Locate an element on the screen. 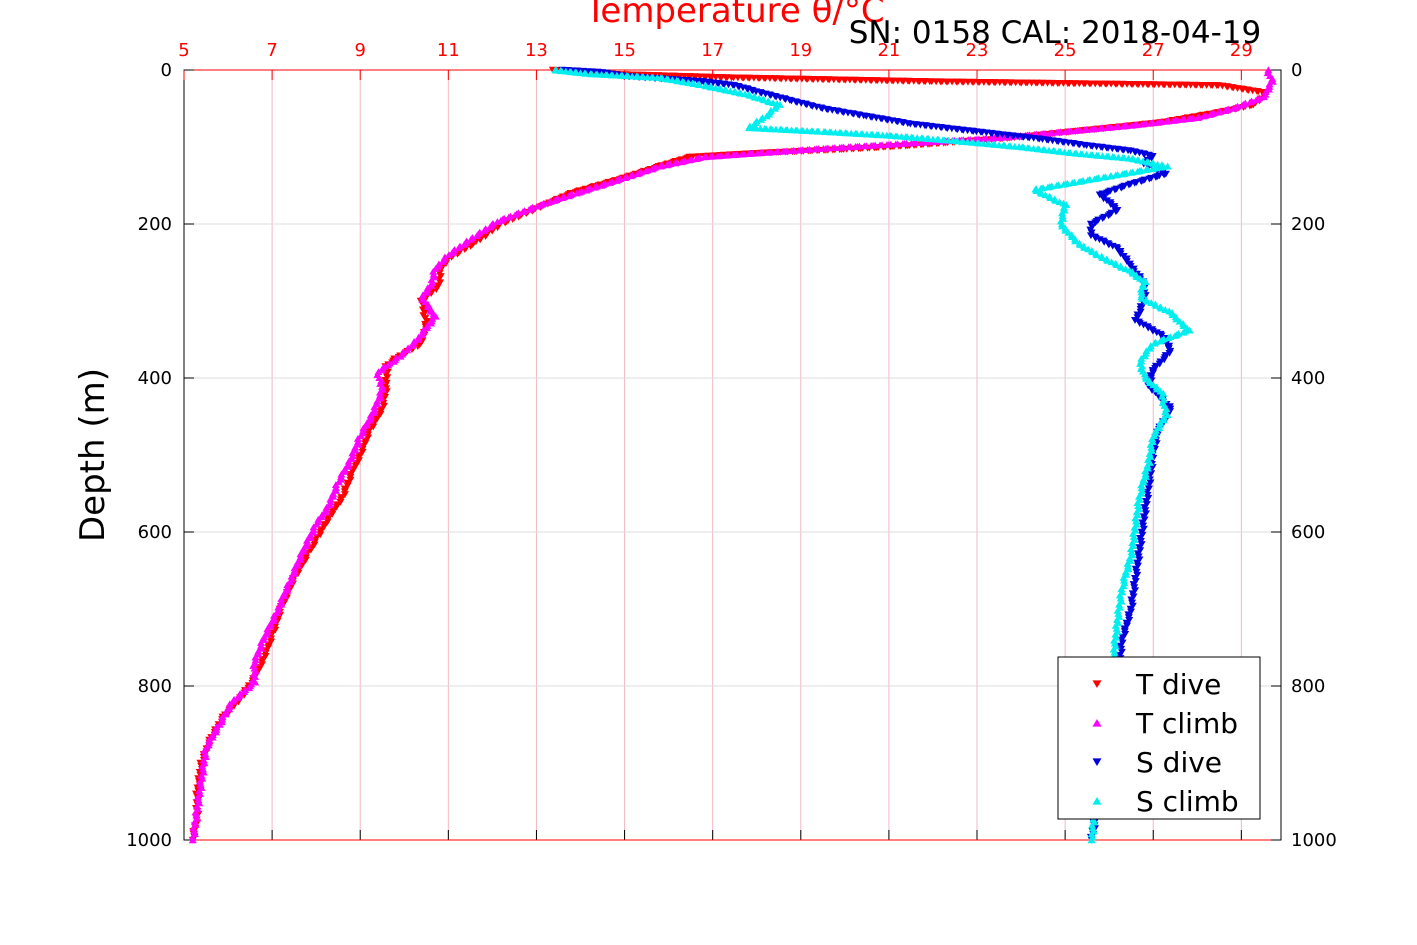  y-tick-label-right: 800 is located at coordinates (1308, 686).